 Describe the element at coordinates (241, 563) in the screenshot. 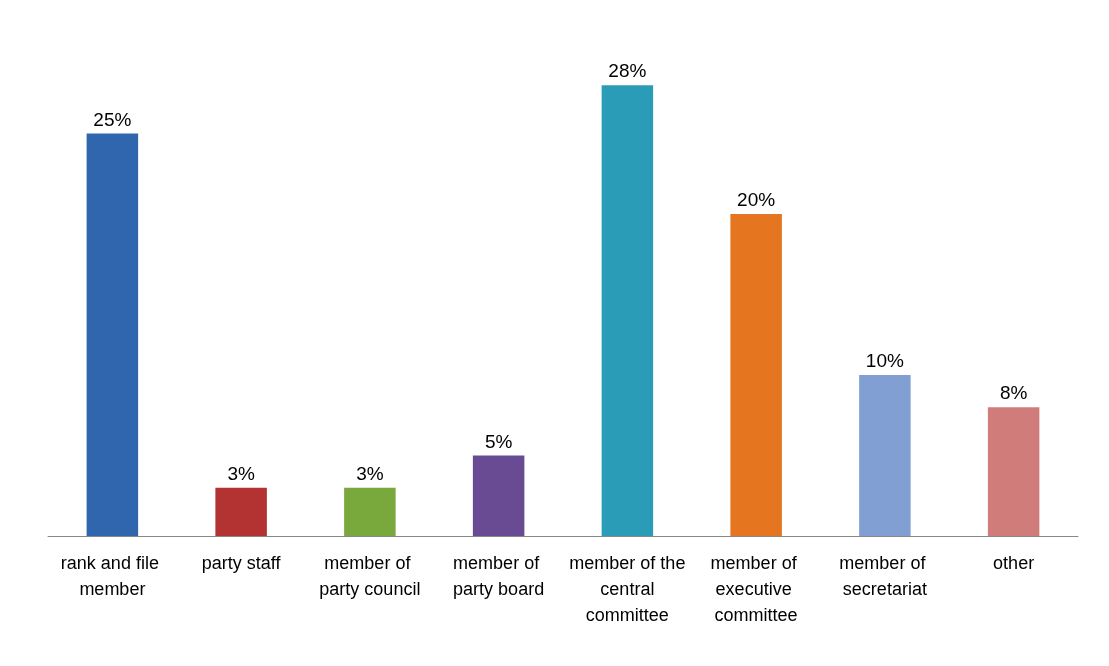

I see `x-tick-label: party staff` at that location.